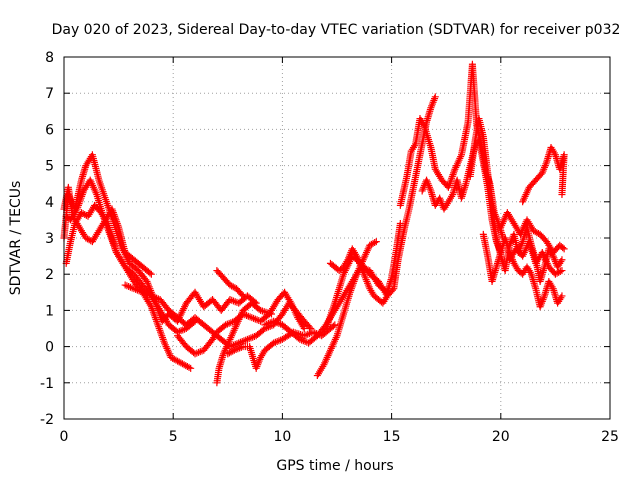 The width and height of the screenshot is (640, 480). What do you see at coordinates (49, 167) in the screenshot?
I see `y-tick-label: 5` at bounding box center [49, 167].